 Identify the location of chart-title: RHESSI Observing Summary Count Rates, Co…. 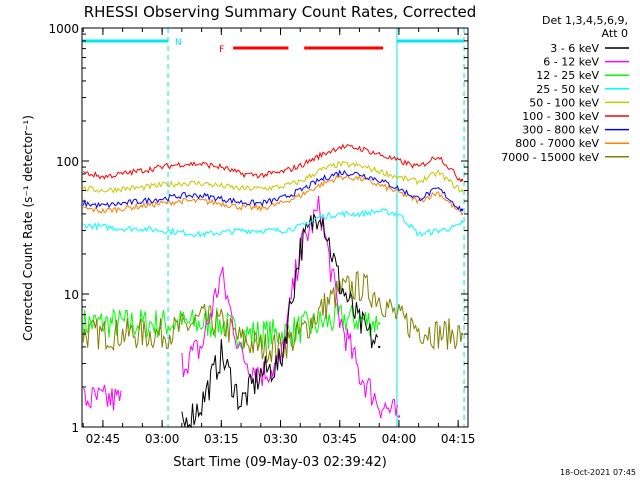
(280, 12).